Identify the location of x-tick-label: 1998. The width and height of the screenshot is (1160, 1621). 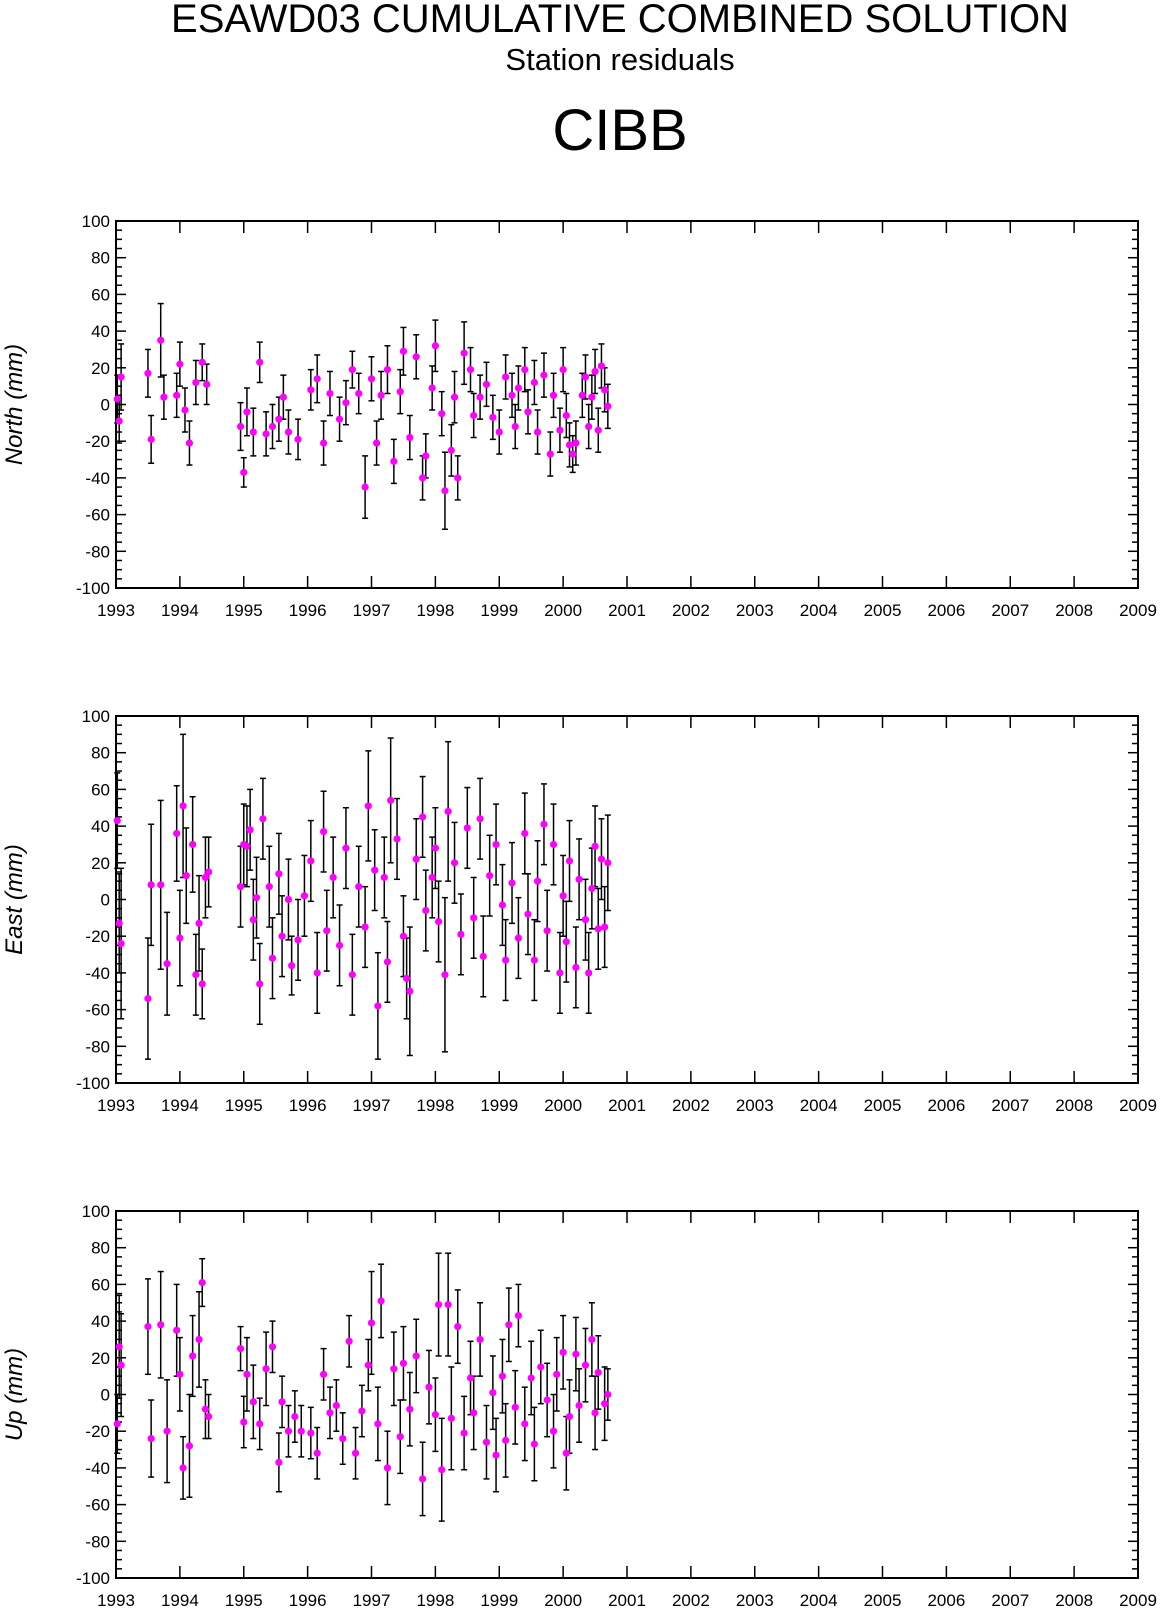
(435, 610).